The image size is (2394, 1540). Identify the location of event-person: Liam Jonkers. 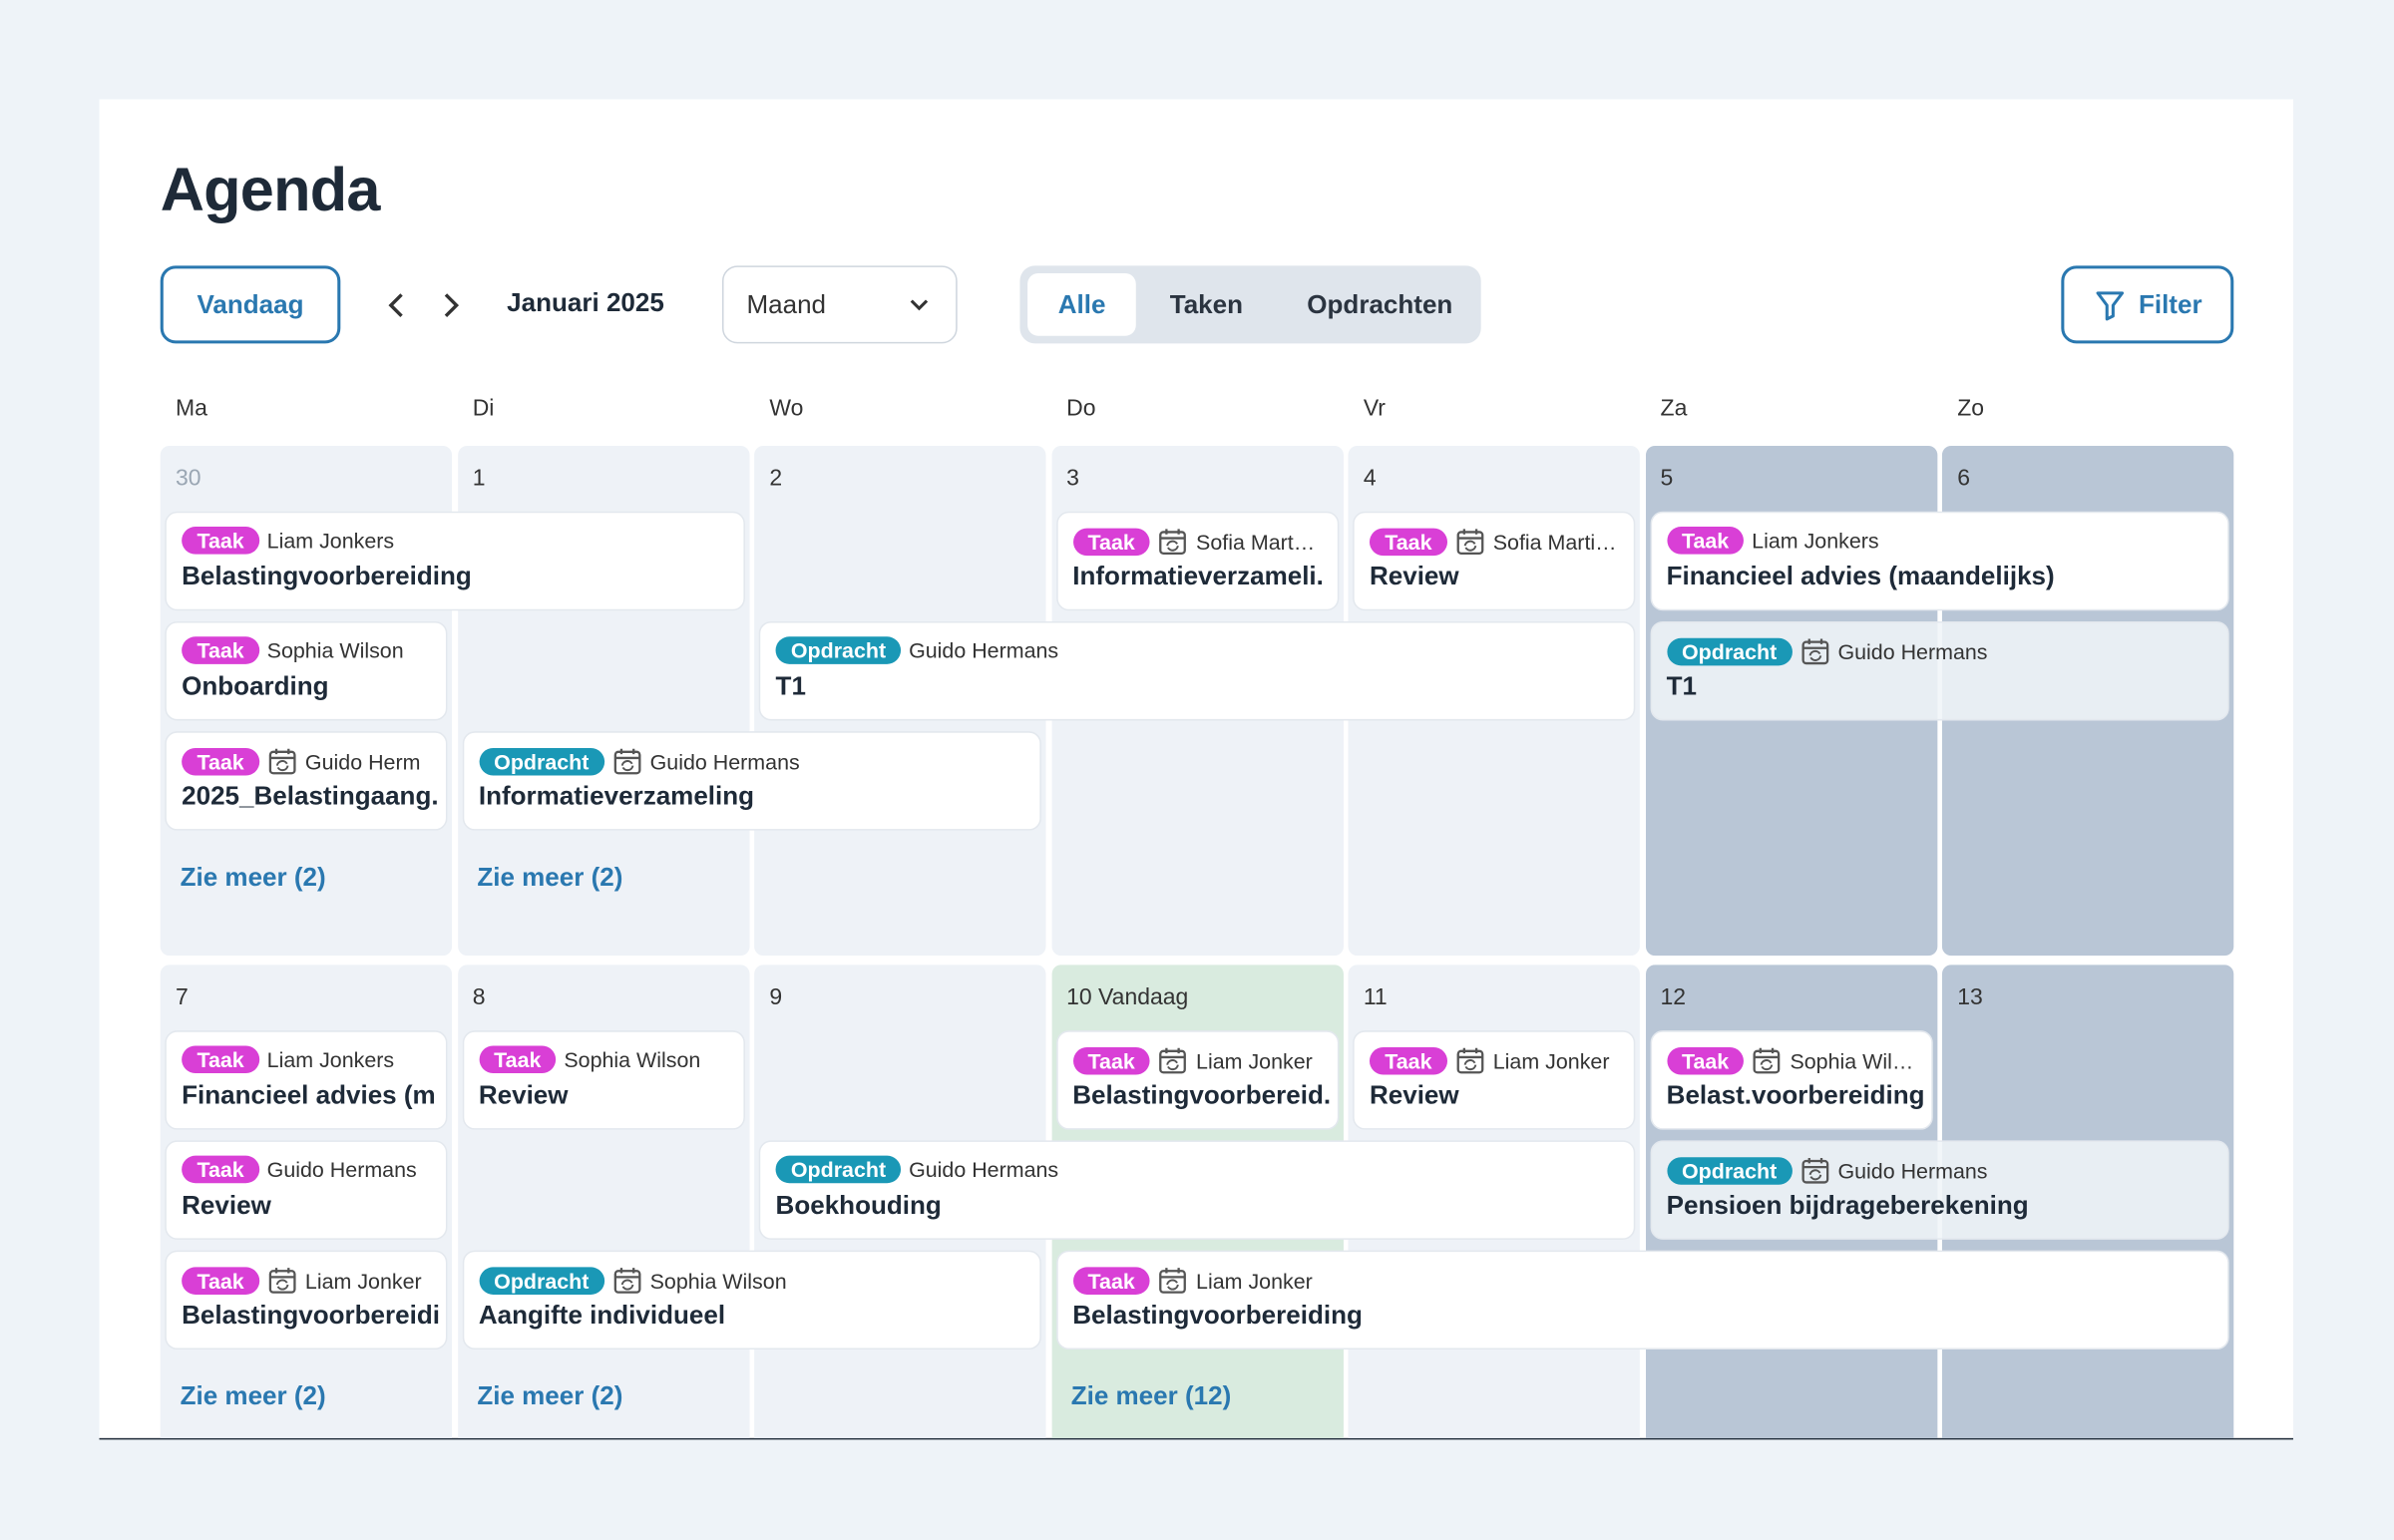
(330, 541).